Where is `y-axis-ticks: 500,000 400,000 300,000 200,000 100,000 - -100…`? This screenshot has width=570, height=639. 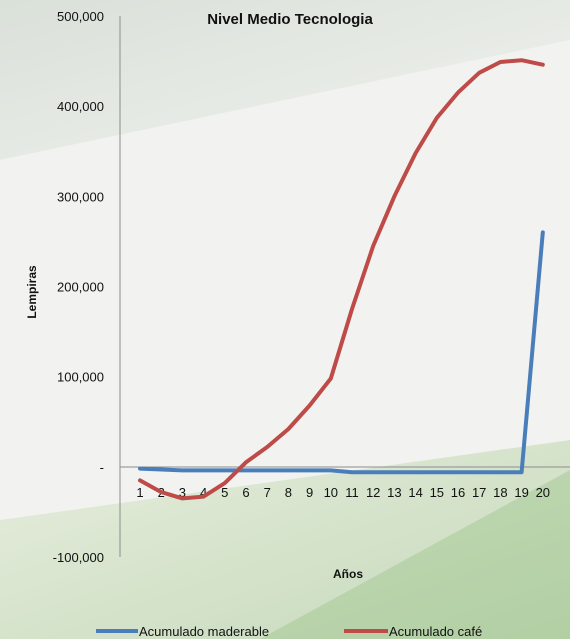 y-axis-ticks: 500,000 400,000 300,000 200,000 100,000 - -100… is located at coordinates (78, 287).